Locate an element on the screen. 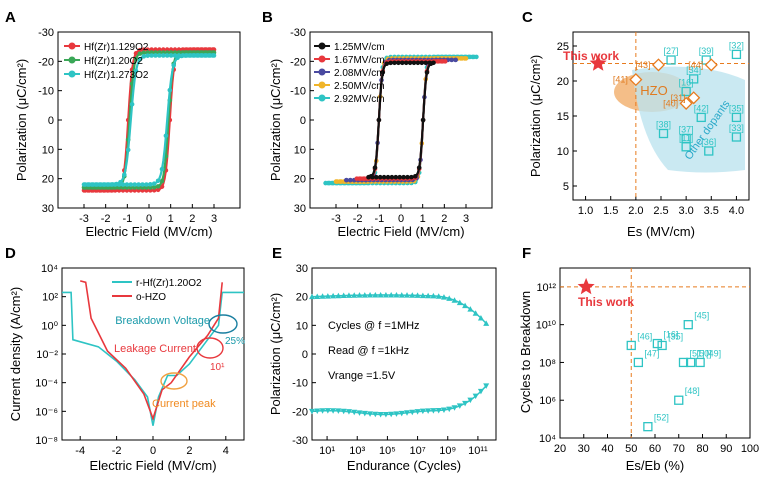 This screenshot has width=763, height=488. y-tick-label-b: 10 is located at coordinates (300, 150).